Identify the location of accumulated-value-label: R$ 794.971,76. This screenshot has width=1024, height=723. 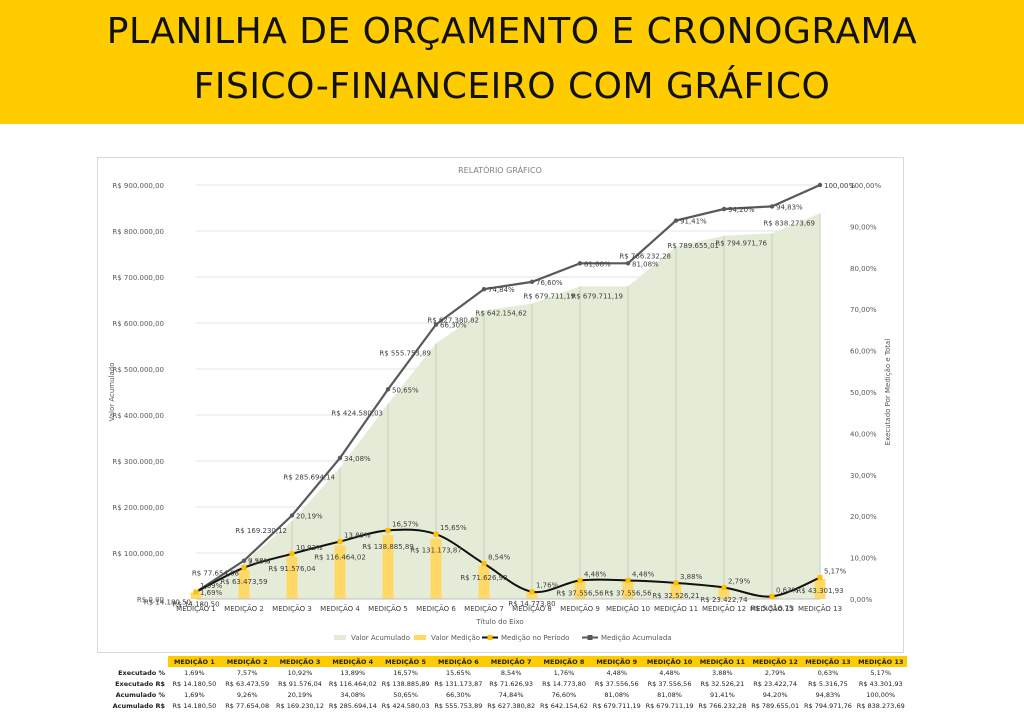
(741, 243).